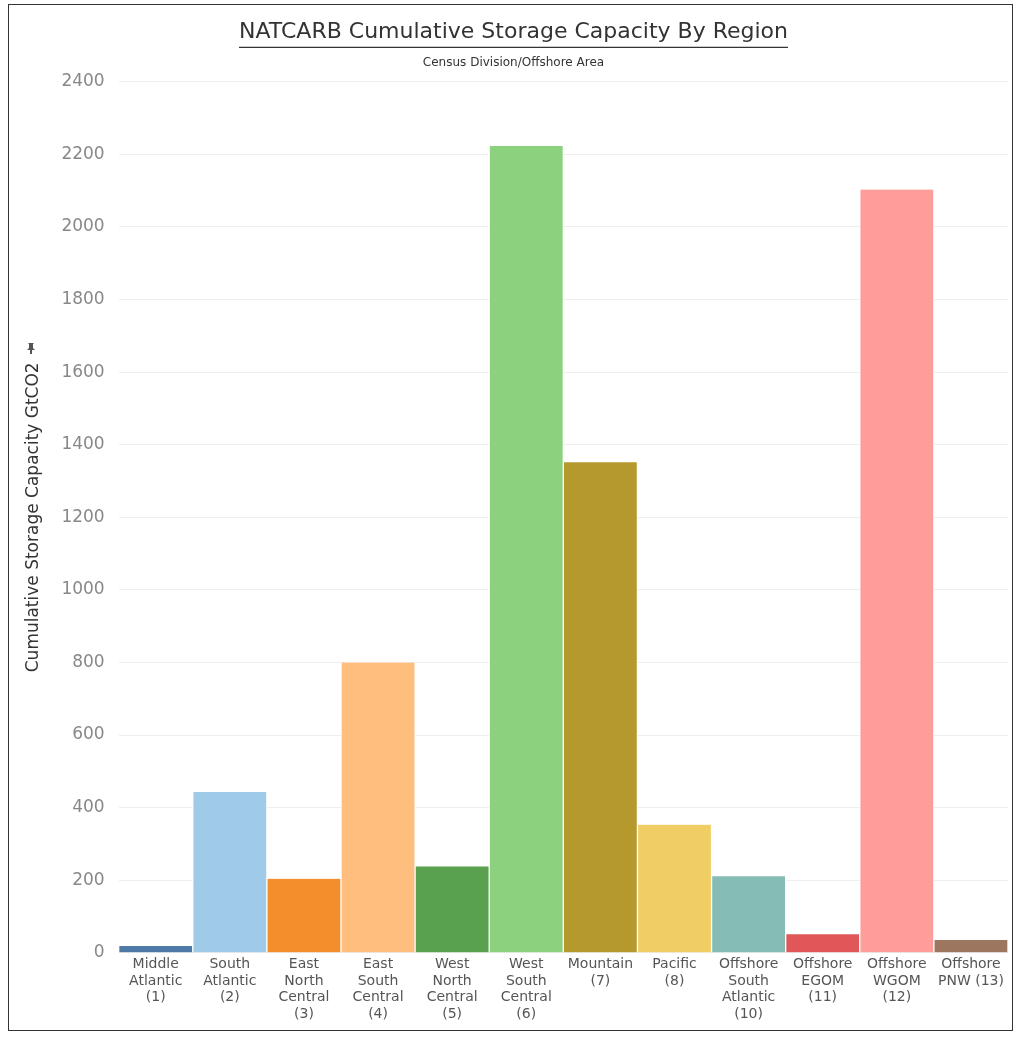  What do you see at coordinates (83, 80) in the screenshot?
I see `y-tick-label: 2400` at bounding box center [83, 80].